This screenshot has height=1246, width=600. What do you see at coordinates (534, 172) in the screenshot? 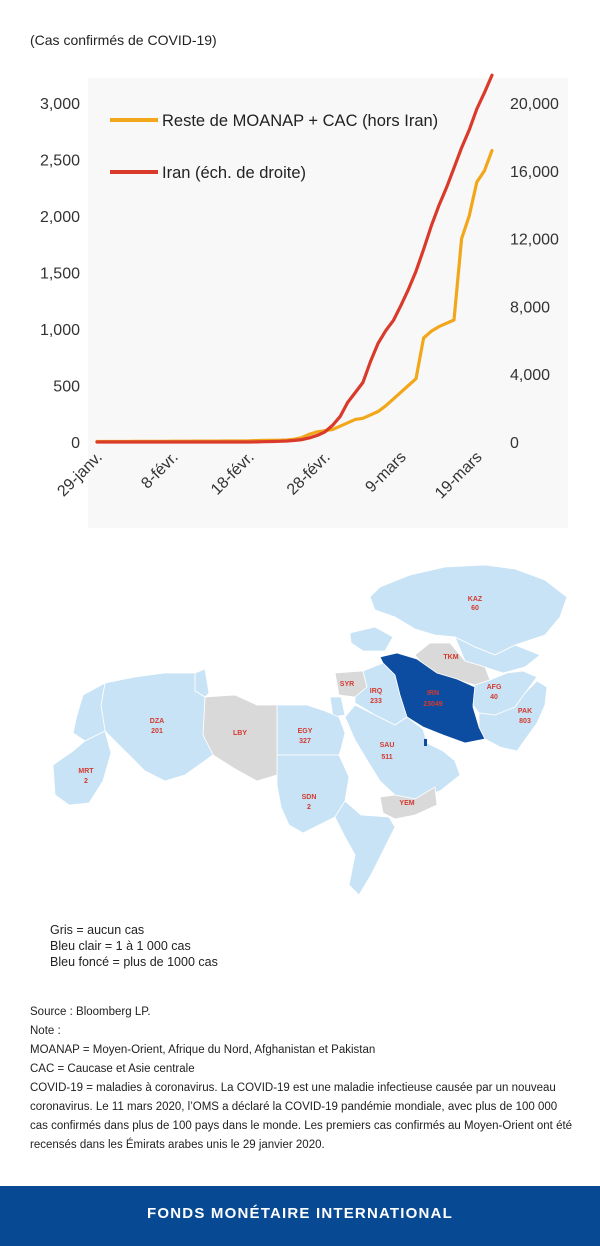
I see `y-right-tick-label: 16,000` at bounding box center [534, 172].